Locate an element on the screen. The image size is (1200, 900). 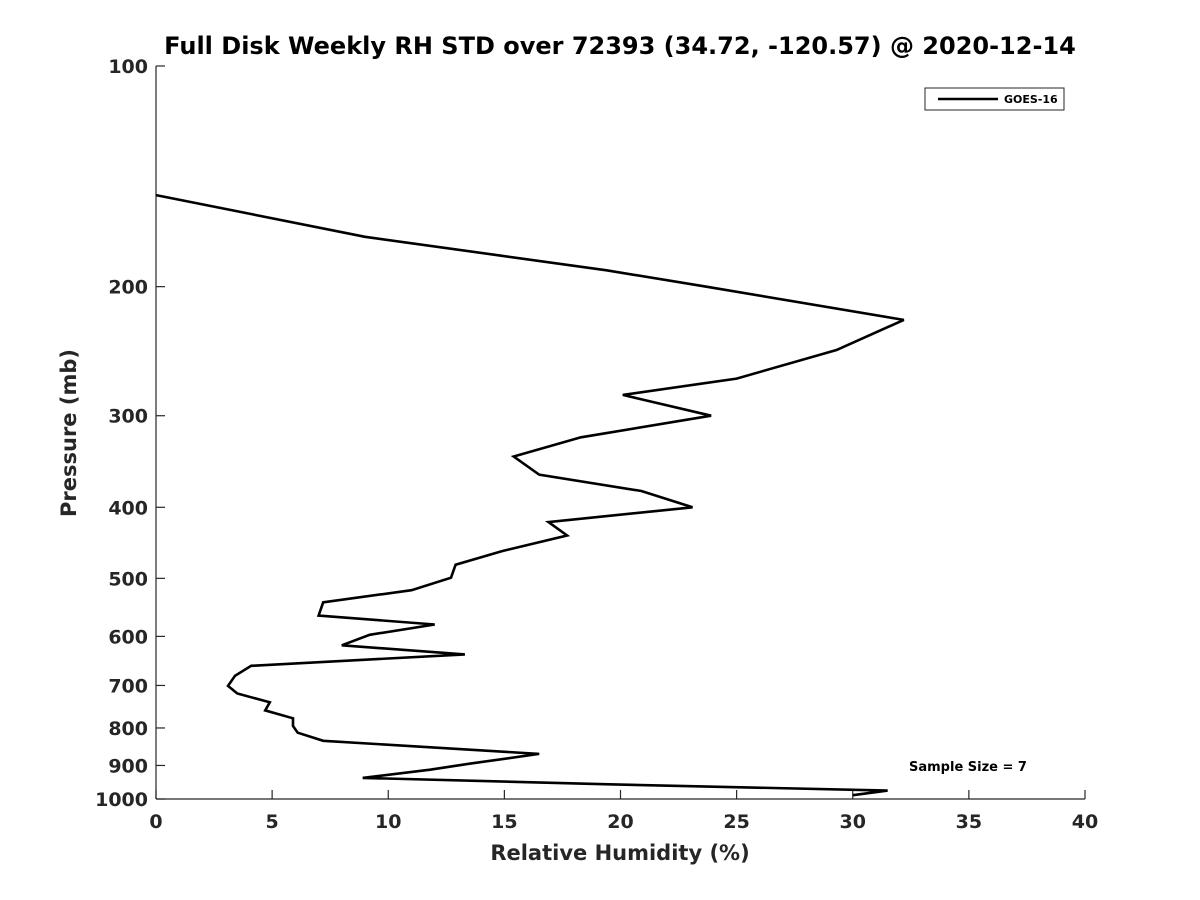
x-tick-label: 5 is located at coordinates (272, 822).